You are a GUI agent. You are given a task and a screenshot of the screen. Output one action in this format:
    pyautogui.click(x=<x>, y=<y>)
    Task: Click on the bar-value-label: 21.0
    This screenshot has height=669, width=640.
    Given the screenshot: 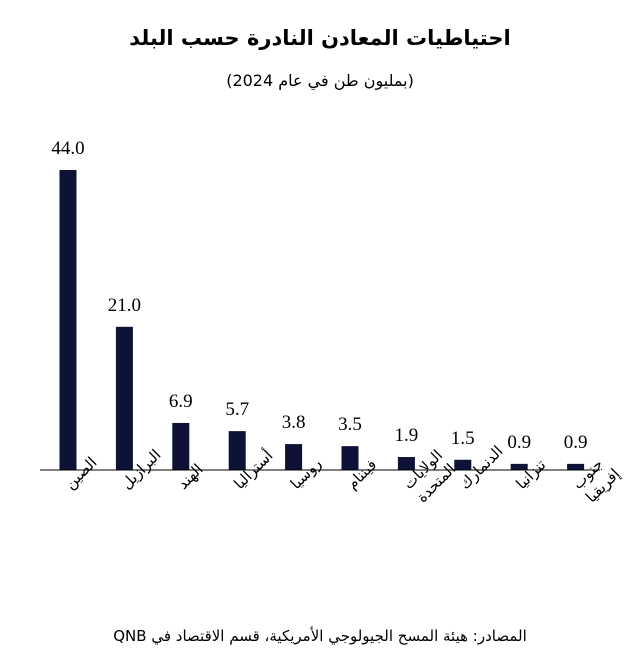 What is the action you would take?
    pyautogui.click(x=124, y=305)
    